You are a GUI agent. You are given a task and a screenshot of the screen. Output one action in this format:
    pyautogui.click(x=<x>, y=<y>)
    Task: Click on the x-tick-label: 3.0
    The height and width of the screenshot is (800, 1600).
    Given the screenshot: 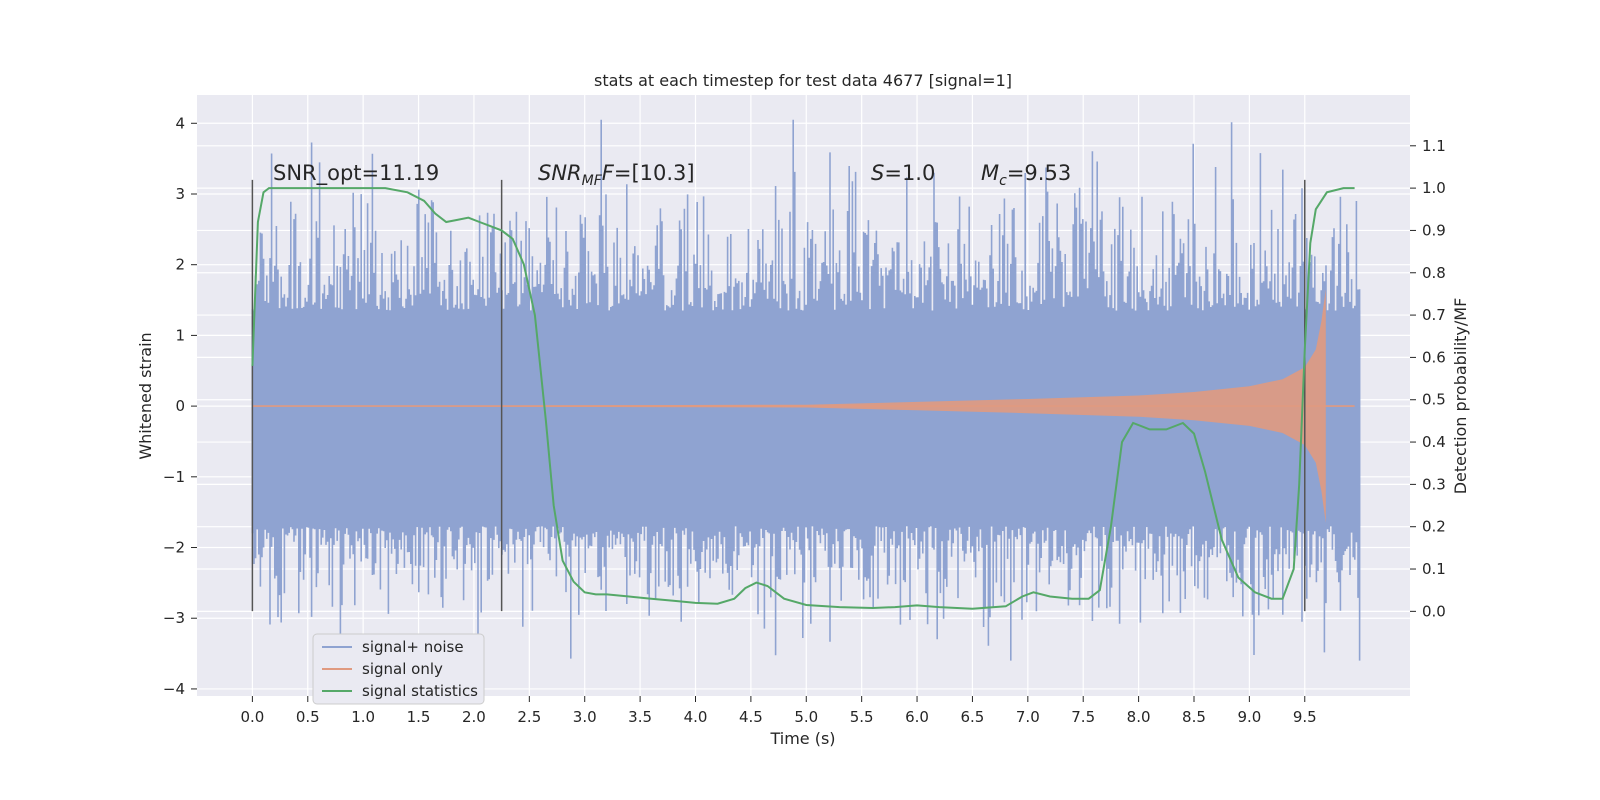 What is the action you would take?
    pyautogui.click(x=585, y=717)
    